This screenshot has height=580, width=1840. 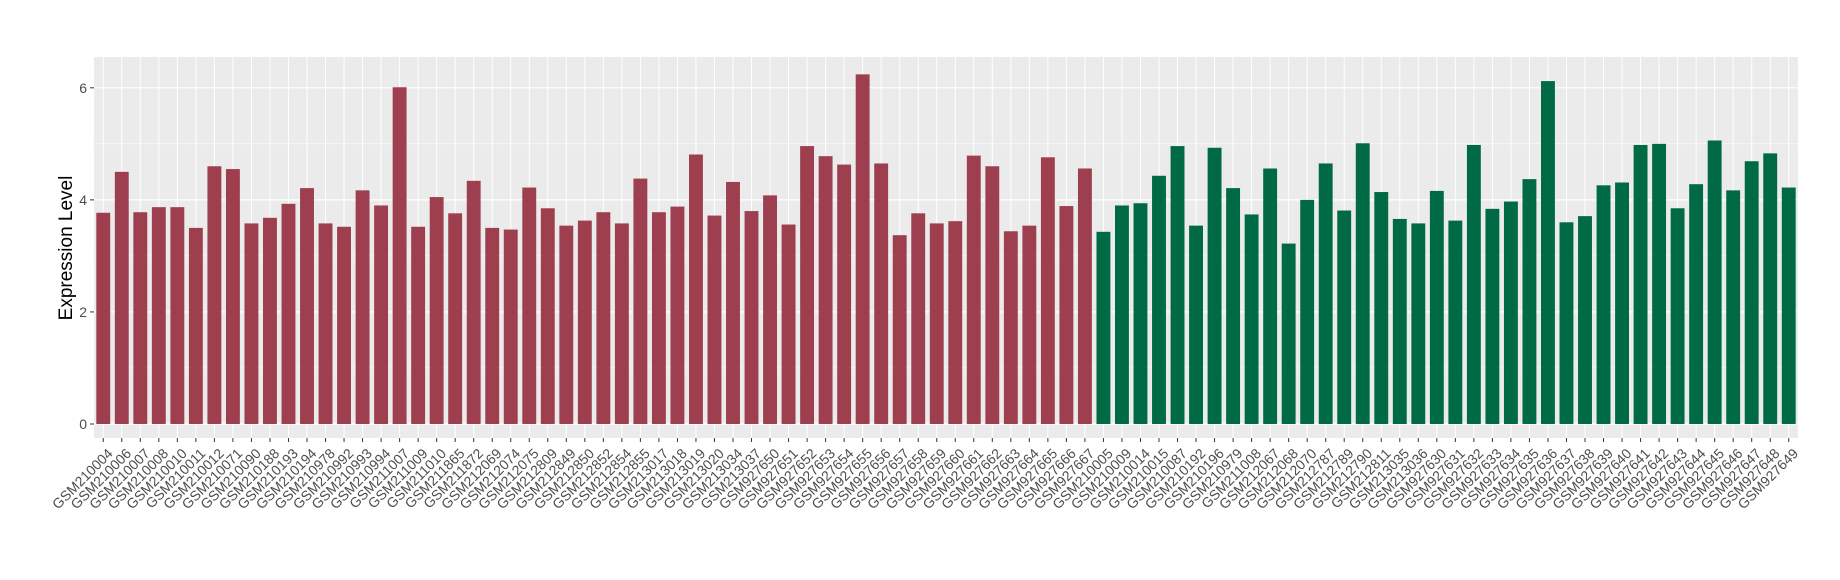 I want to click on y-tick-label: 2, so click(x=83, y=312).